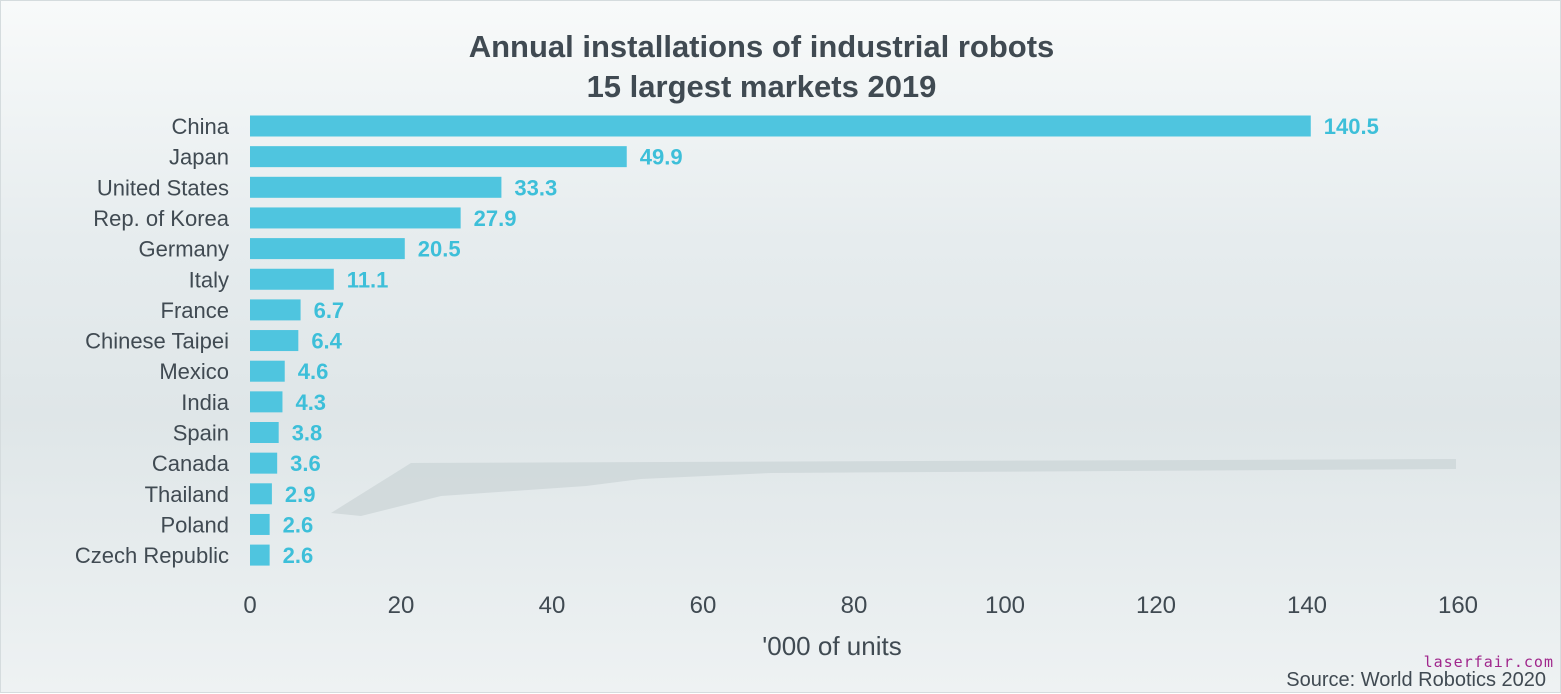 The image size is (1561, 694). I want to click on chart-subtitle: 15 largest markets 2019, so click(761, 86).